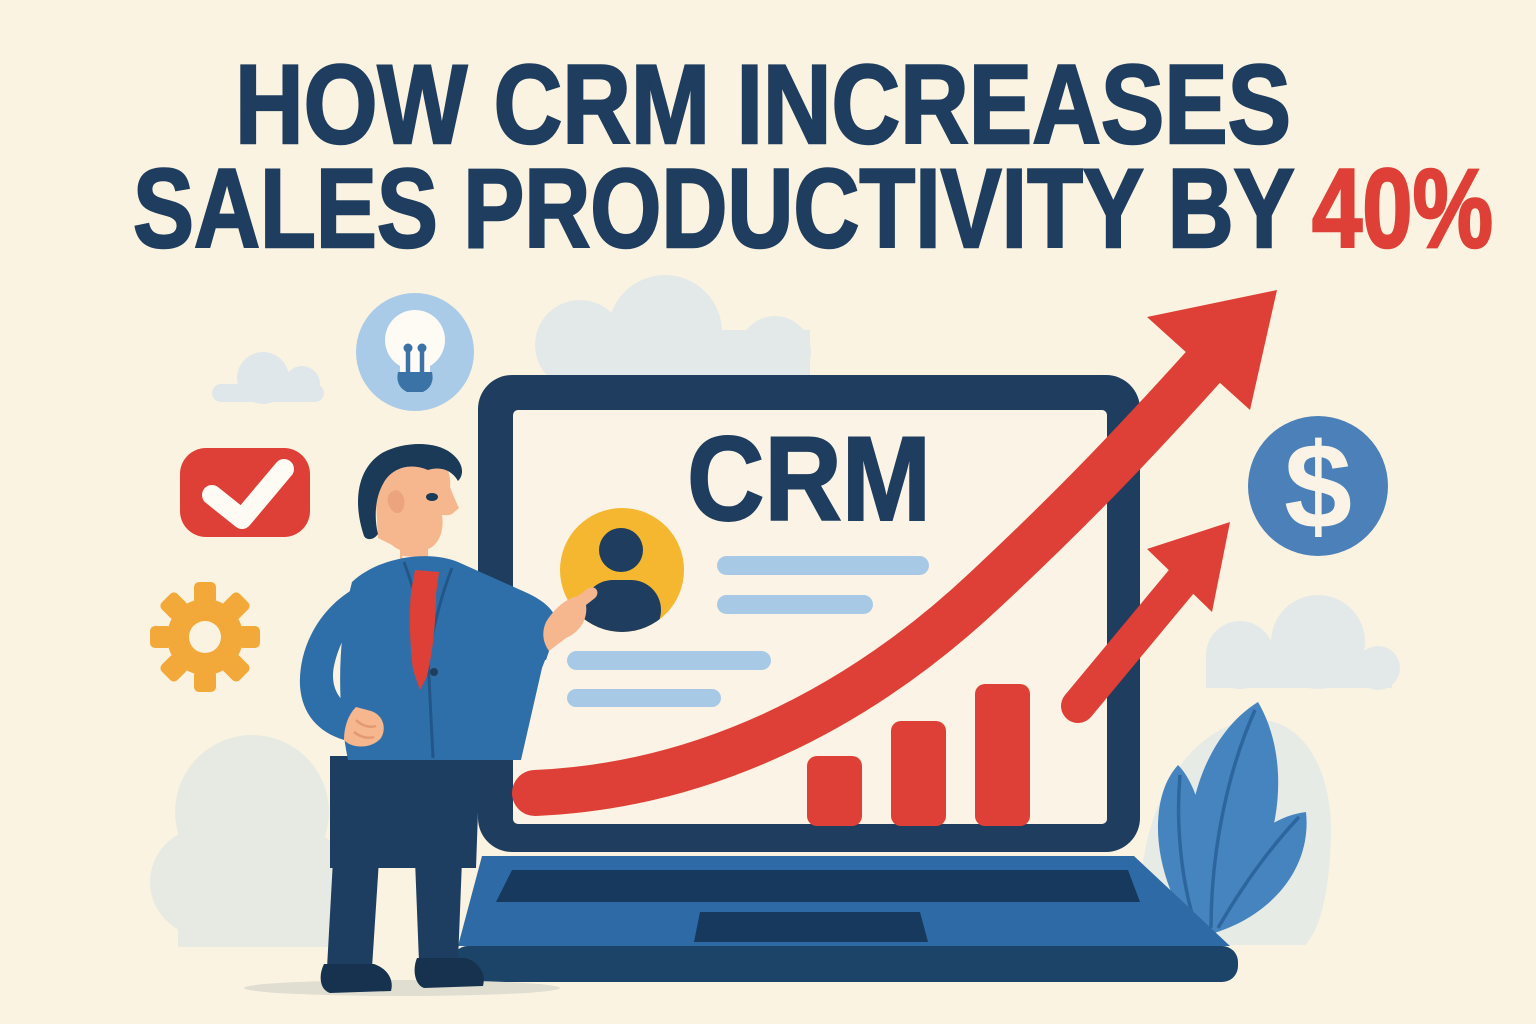  What do you see at coordinates (205, 637) in the screenshot?
I see `gear-icon` at bounding box center [205, 637].